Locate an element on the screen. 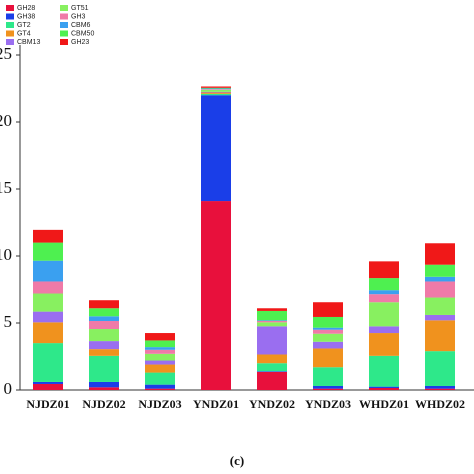 This screenshot has height=474, width=474. x-tick-label: YNDZ02 is located at coordinates (272, 404).